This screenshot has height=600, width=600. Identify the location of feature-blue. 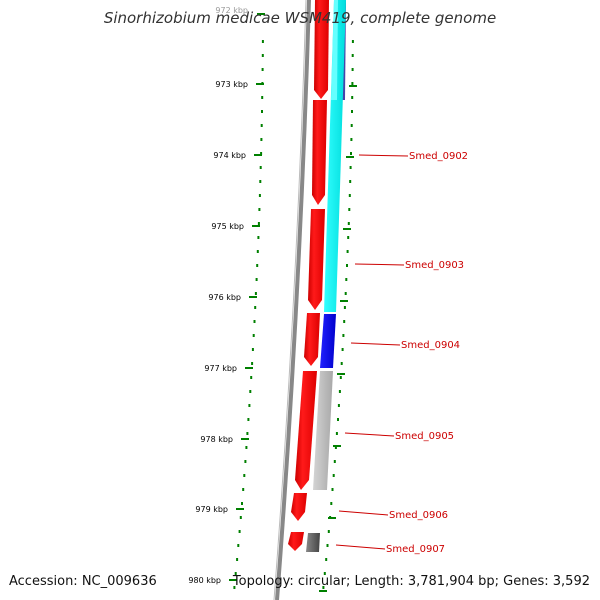
(328, 341).